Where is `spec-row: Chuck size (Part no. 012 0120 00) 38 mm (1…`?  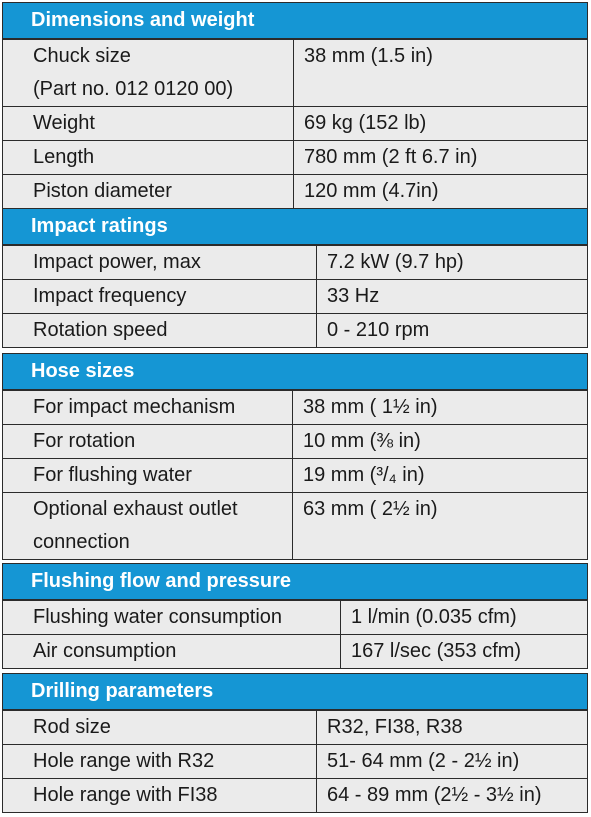 spec-row: Chuck size (Part no. 012 0120 00) 38 mm (1… is located at coordinates (295, 72).